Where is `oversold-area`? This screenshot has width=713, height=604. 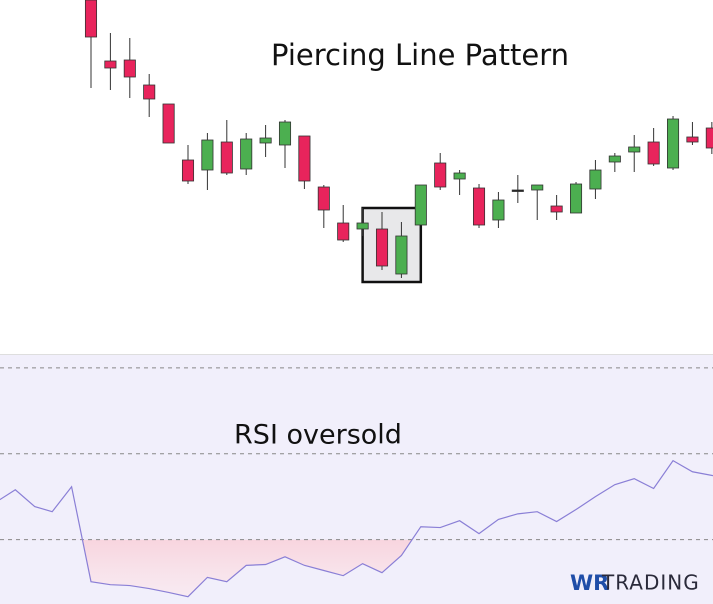 oversold-area is located at coordinates (356, 568).